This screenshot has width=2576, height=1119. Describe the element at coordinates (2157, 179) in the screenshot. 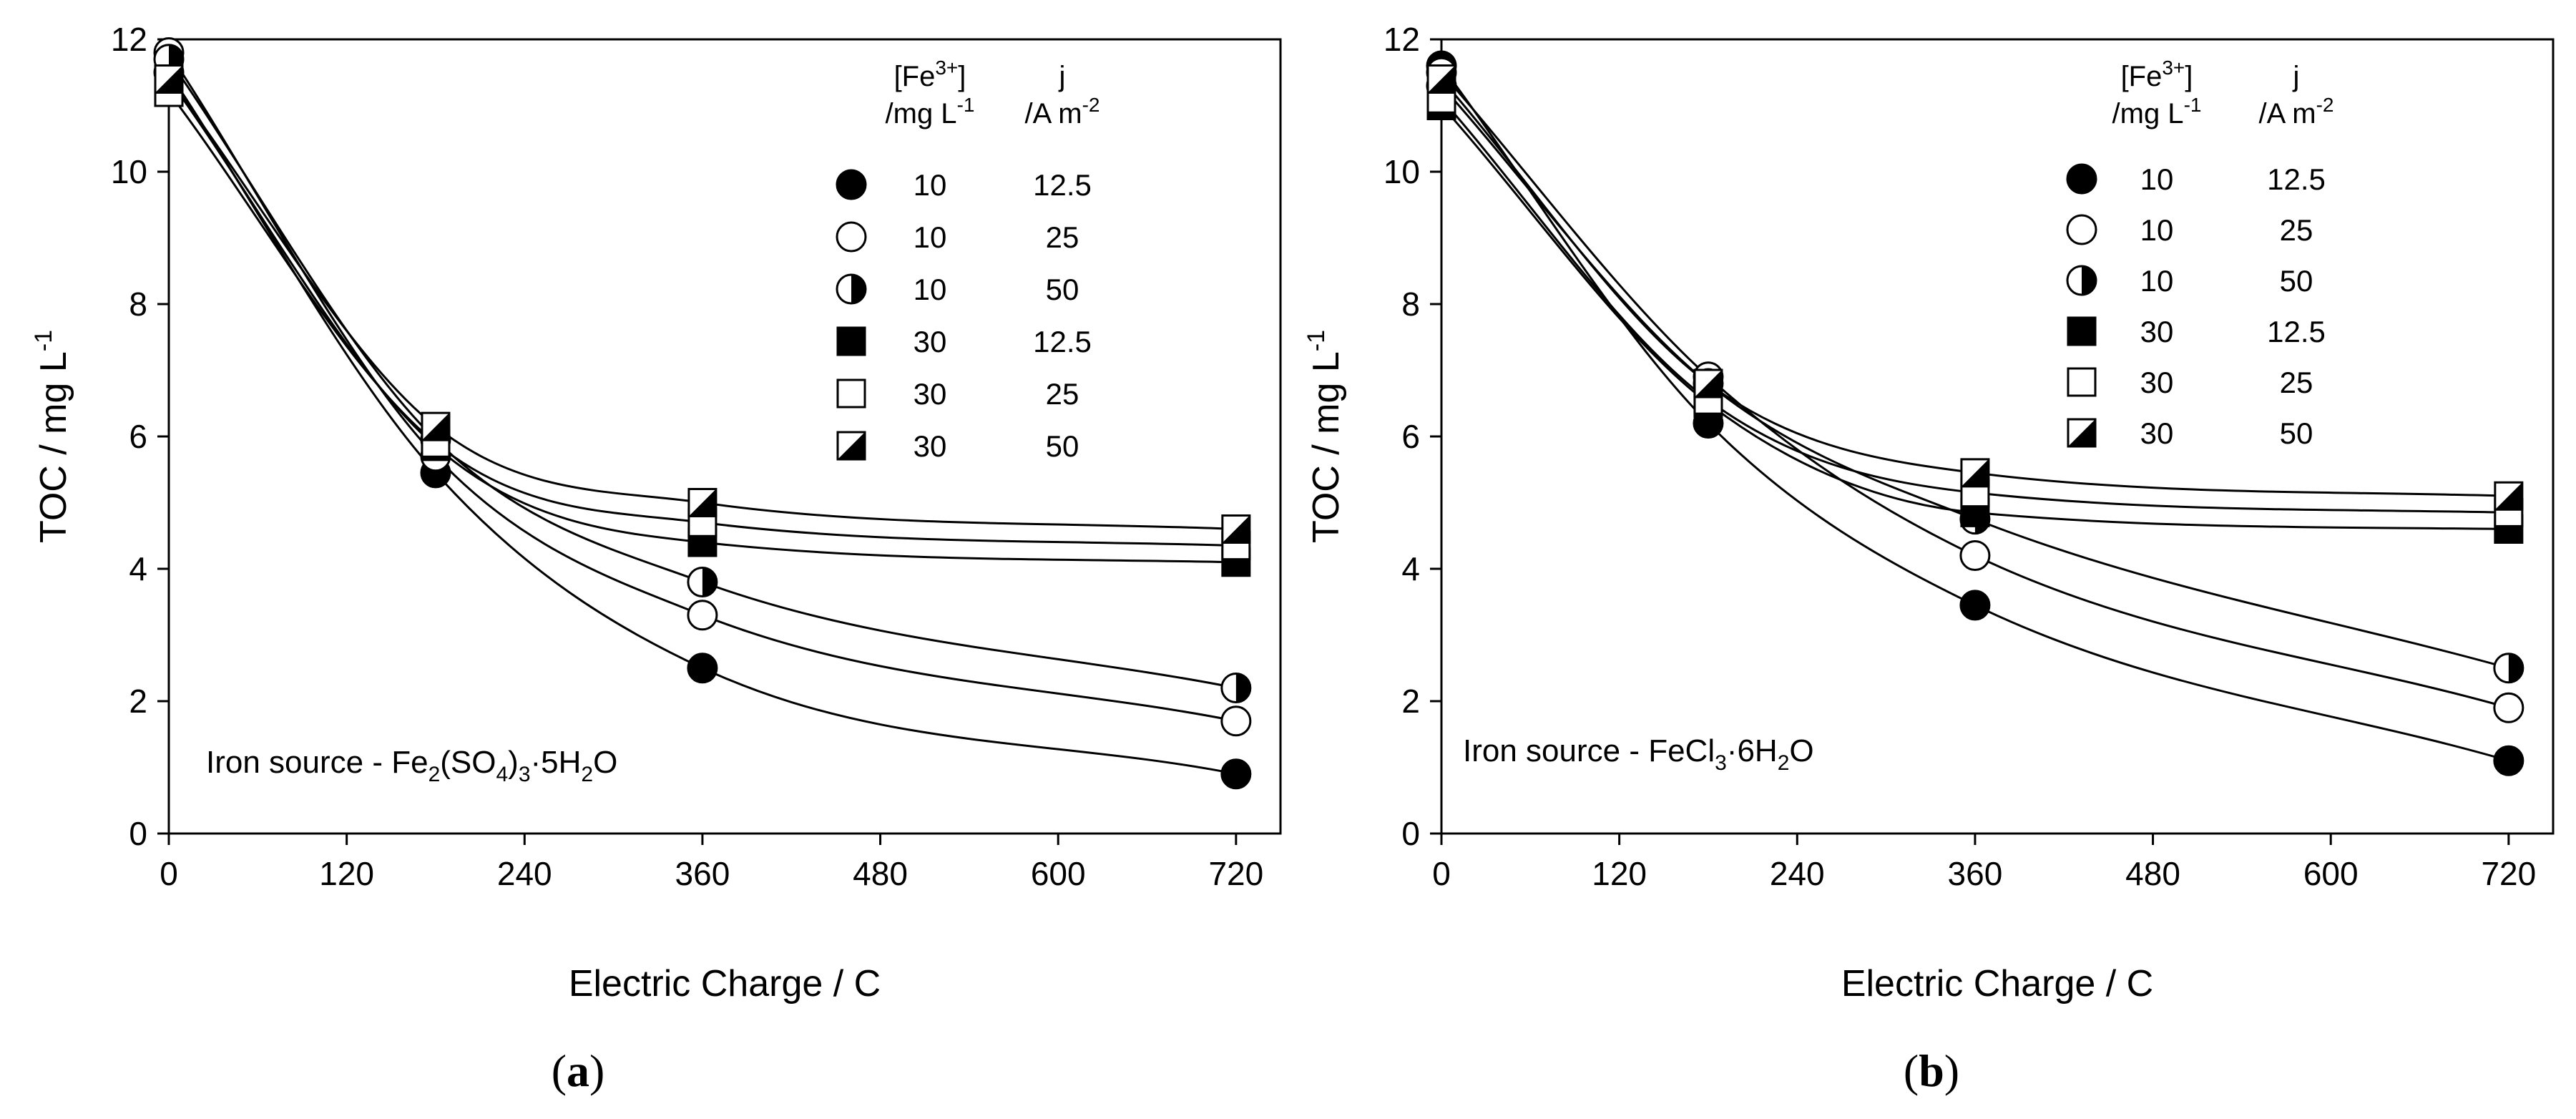

I see `legend-fe-b-0: 10` at that location.